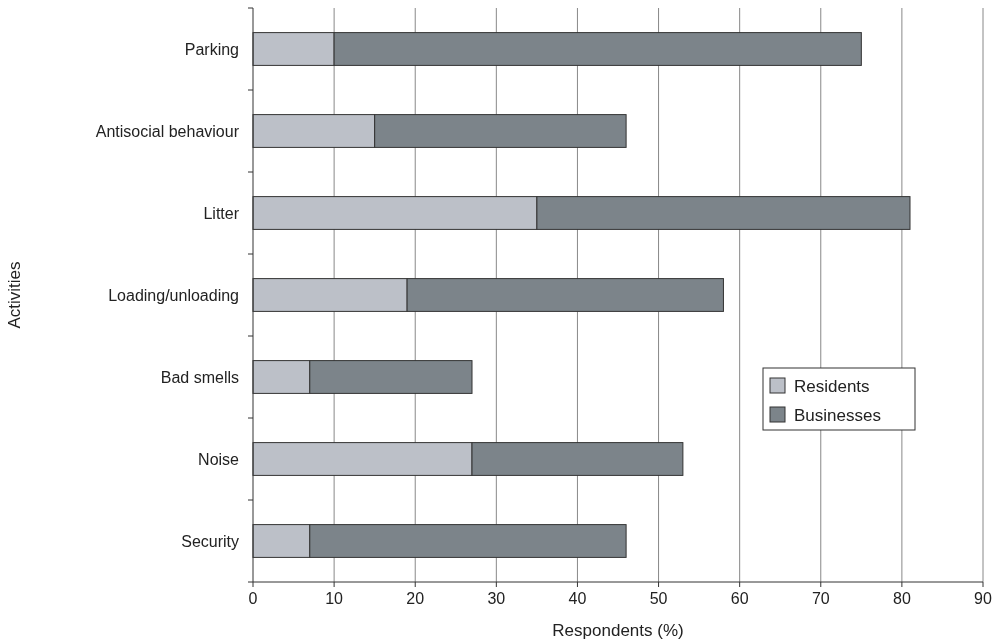 The width and height of the screenshot is (1005, 644). I want to click on x-tick-label: 30, so click(496, 598).